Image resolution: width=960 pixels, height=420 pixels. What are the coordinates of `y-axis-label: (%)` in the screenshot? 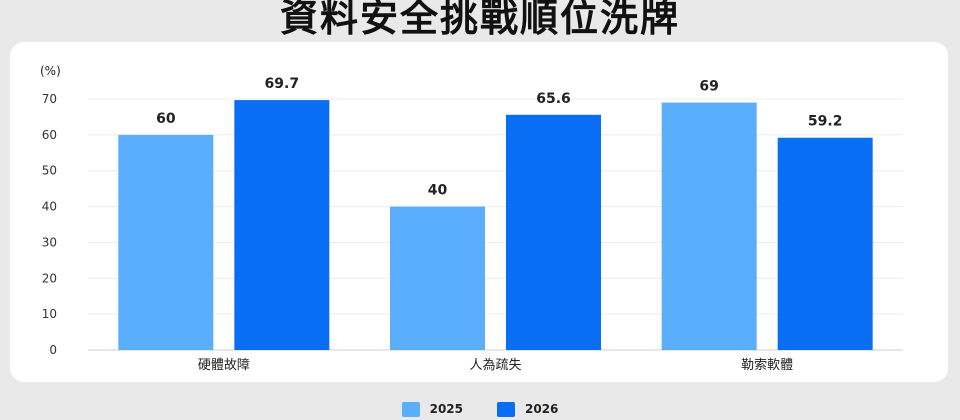 It's located at (50, 71).